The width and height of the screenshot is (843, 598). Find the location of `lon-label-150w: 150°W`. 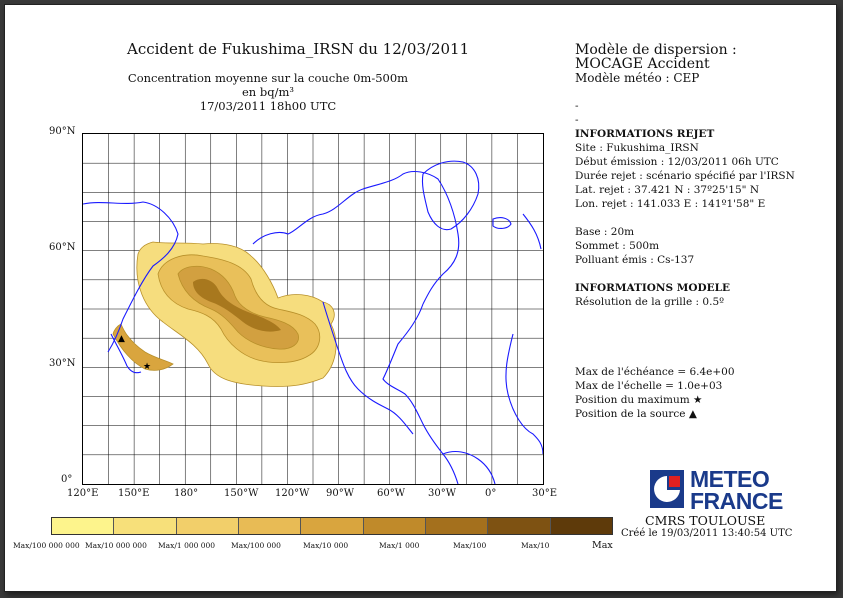

lon-label-150w: 150°W is located at coordinates (241, 493).